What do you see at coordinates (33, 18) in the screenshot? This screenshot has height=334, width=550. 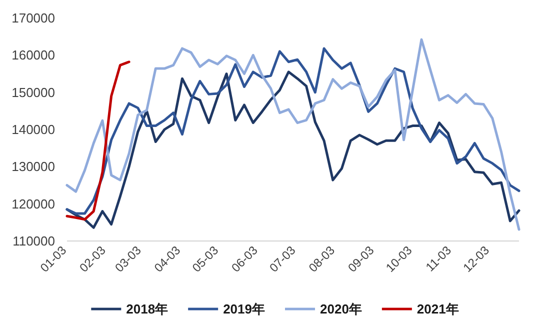 I see `y-tick-label: 170000` at bounding box center [33, 18].